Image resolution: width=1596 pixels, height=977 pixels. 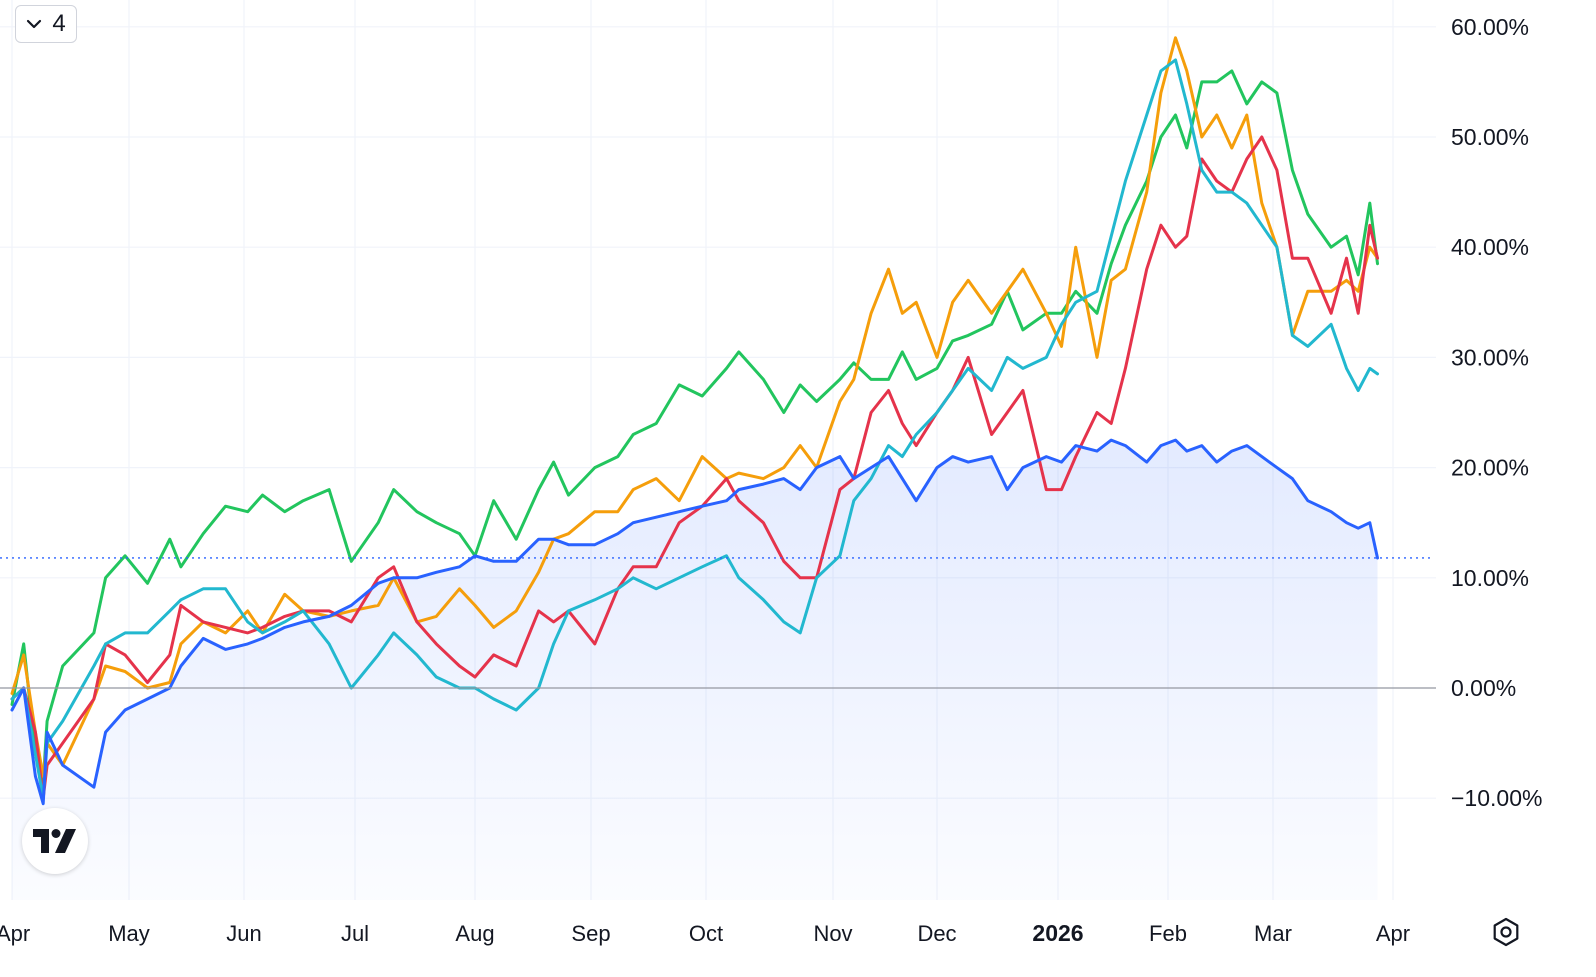 I want to click on x-tick-label: May, so click(x=129, y=933).